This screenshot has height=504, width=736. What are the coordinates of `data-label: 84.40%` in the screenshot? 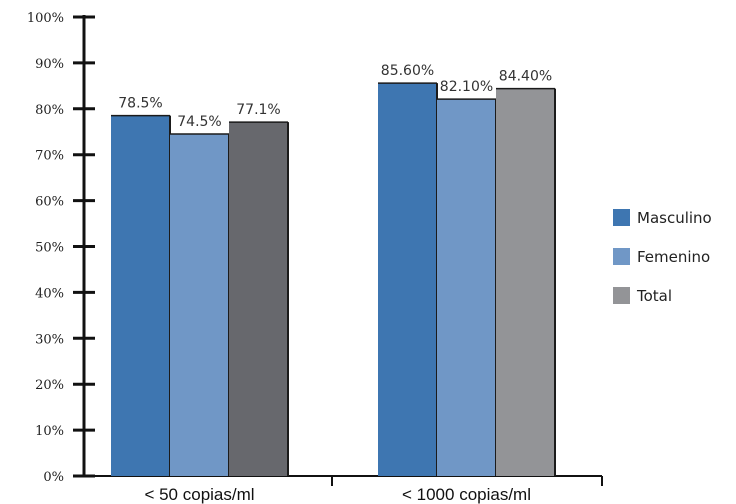 It's located at (525, 77).